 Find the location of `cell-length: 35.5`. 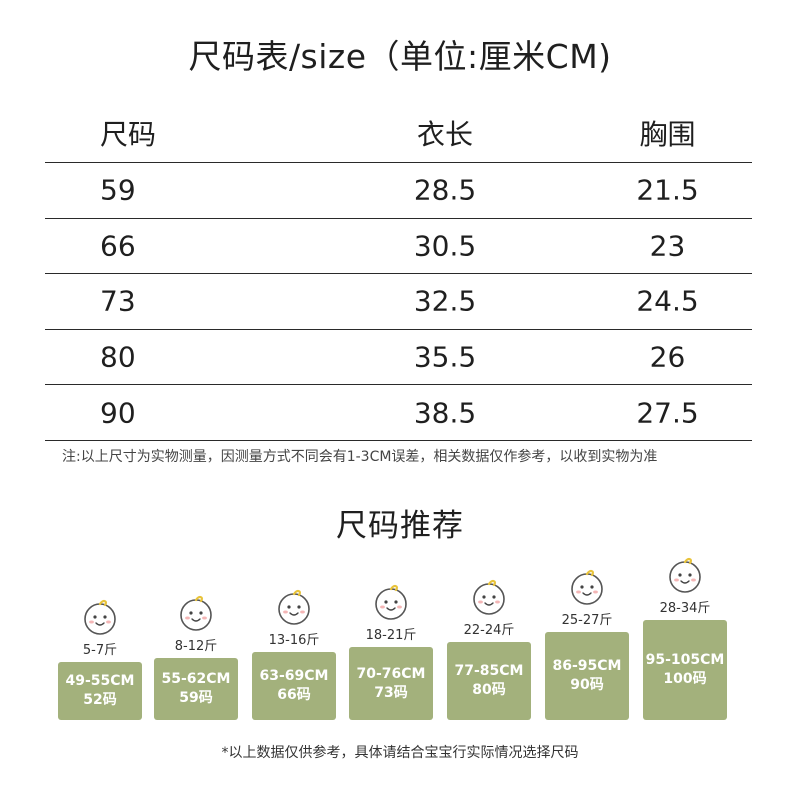

cell-length: 35.5 is located at coordinates (445, 357).